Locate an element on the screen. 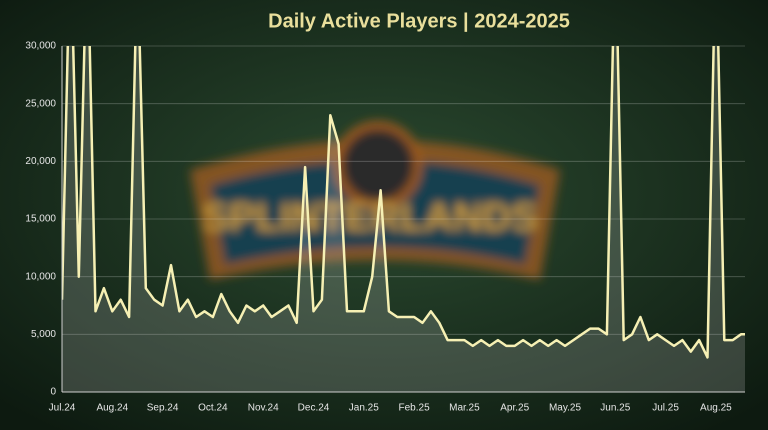 This screenshot has width=768, height=430. x-tick-label: Mar.25 is located at coordinates (464, 408).